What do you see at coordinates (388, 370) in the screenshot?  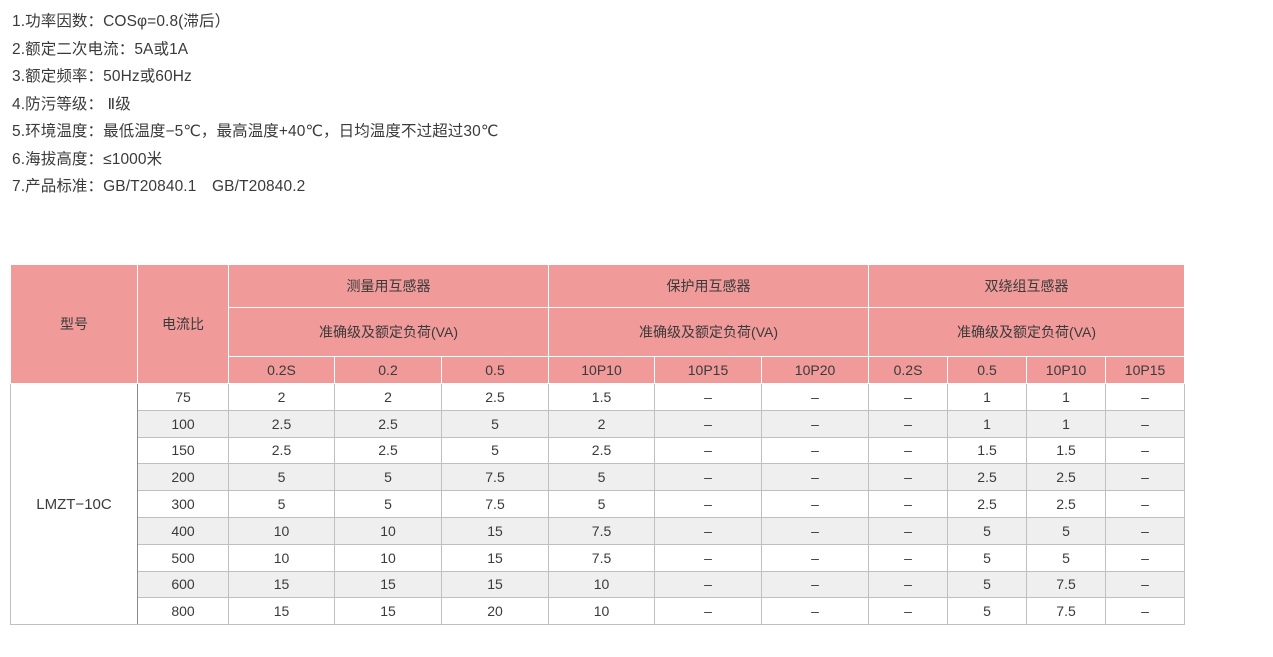 I see `header-class-1: 0.2` at bounding box center [388, 370].